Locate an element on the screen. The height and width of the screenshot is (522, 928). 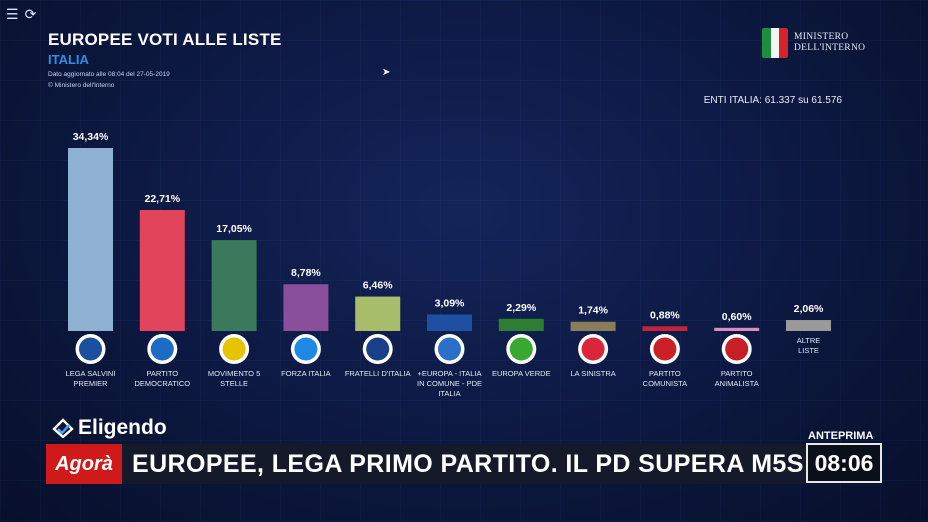
europa-verde-logo-inner is located at coordinates (521, 349).